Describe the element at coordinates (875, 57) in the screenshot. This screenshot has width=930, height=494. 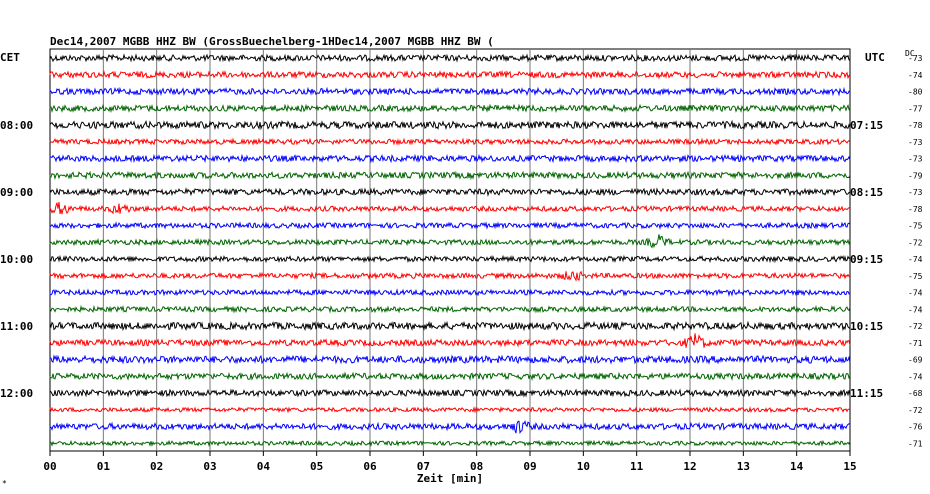
I see `utc-zone-label: UTC` at that location.